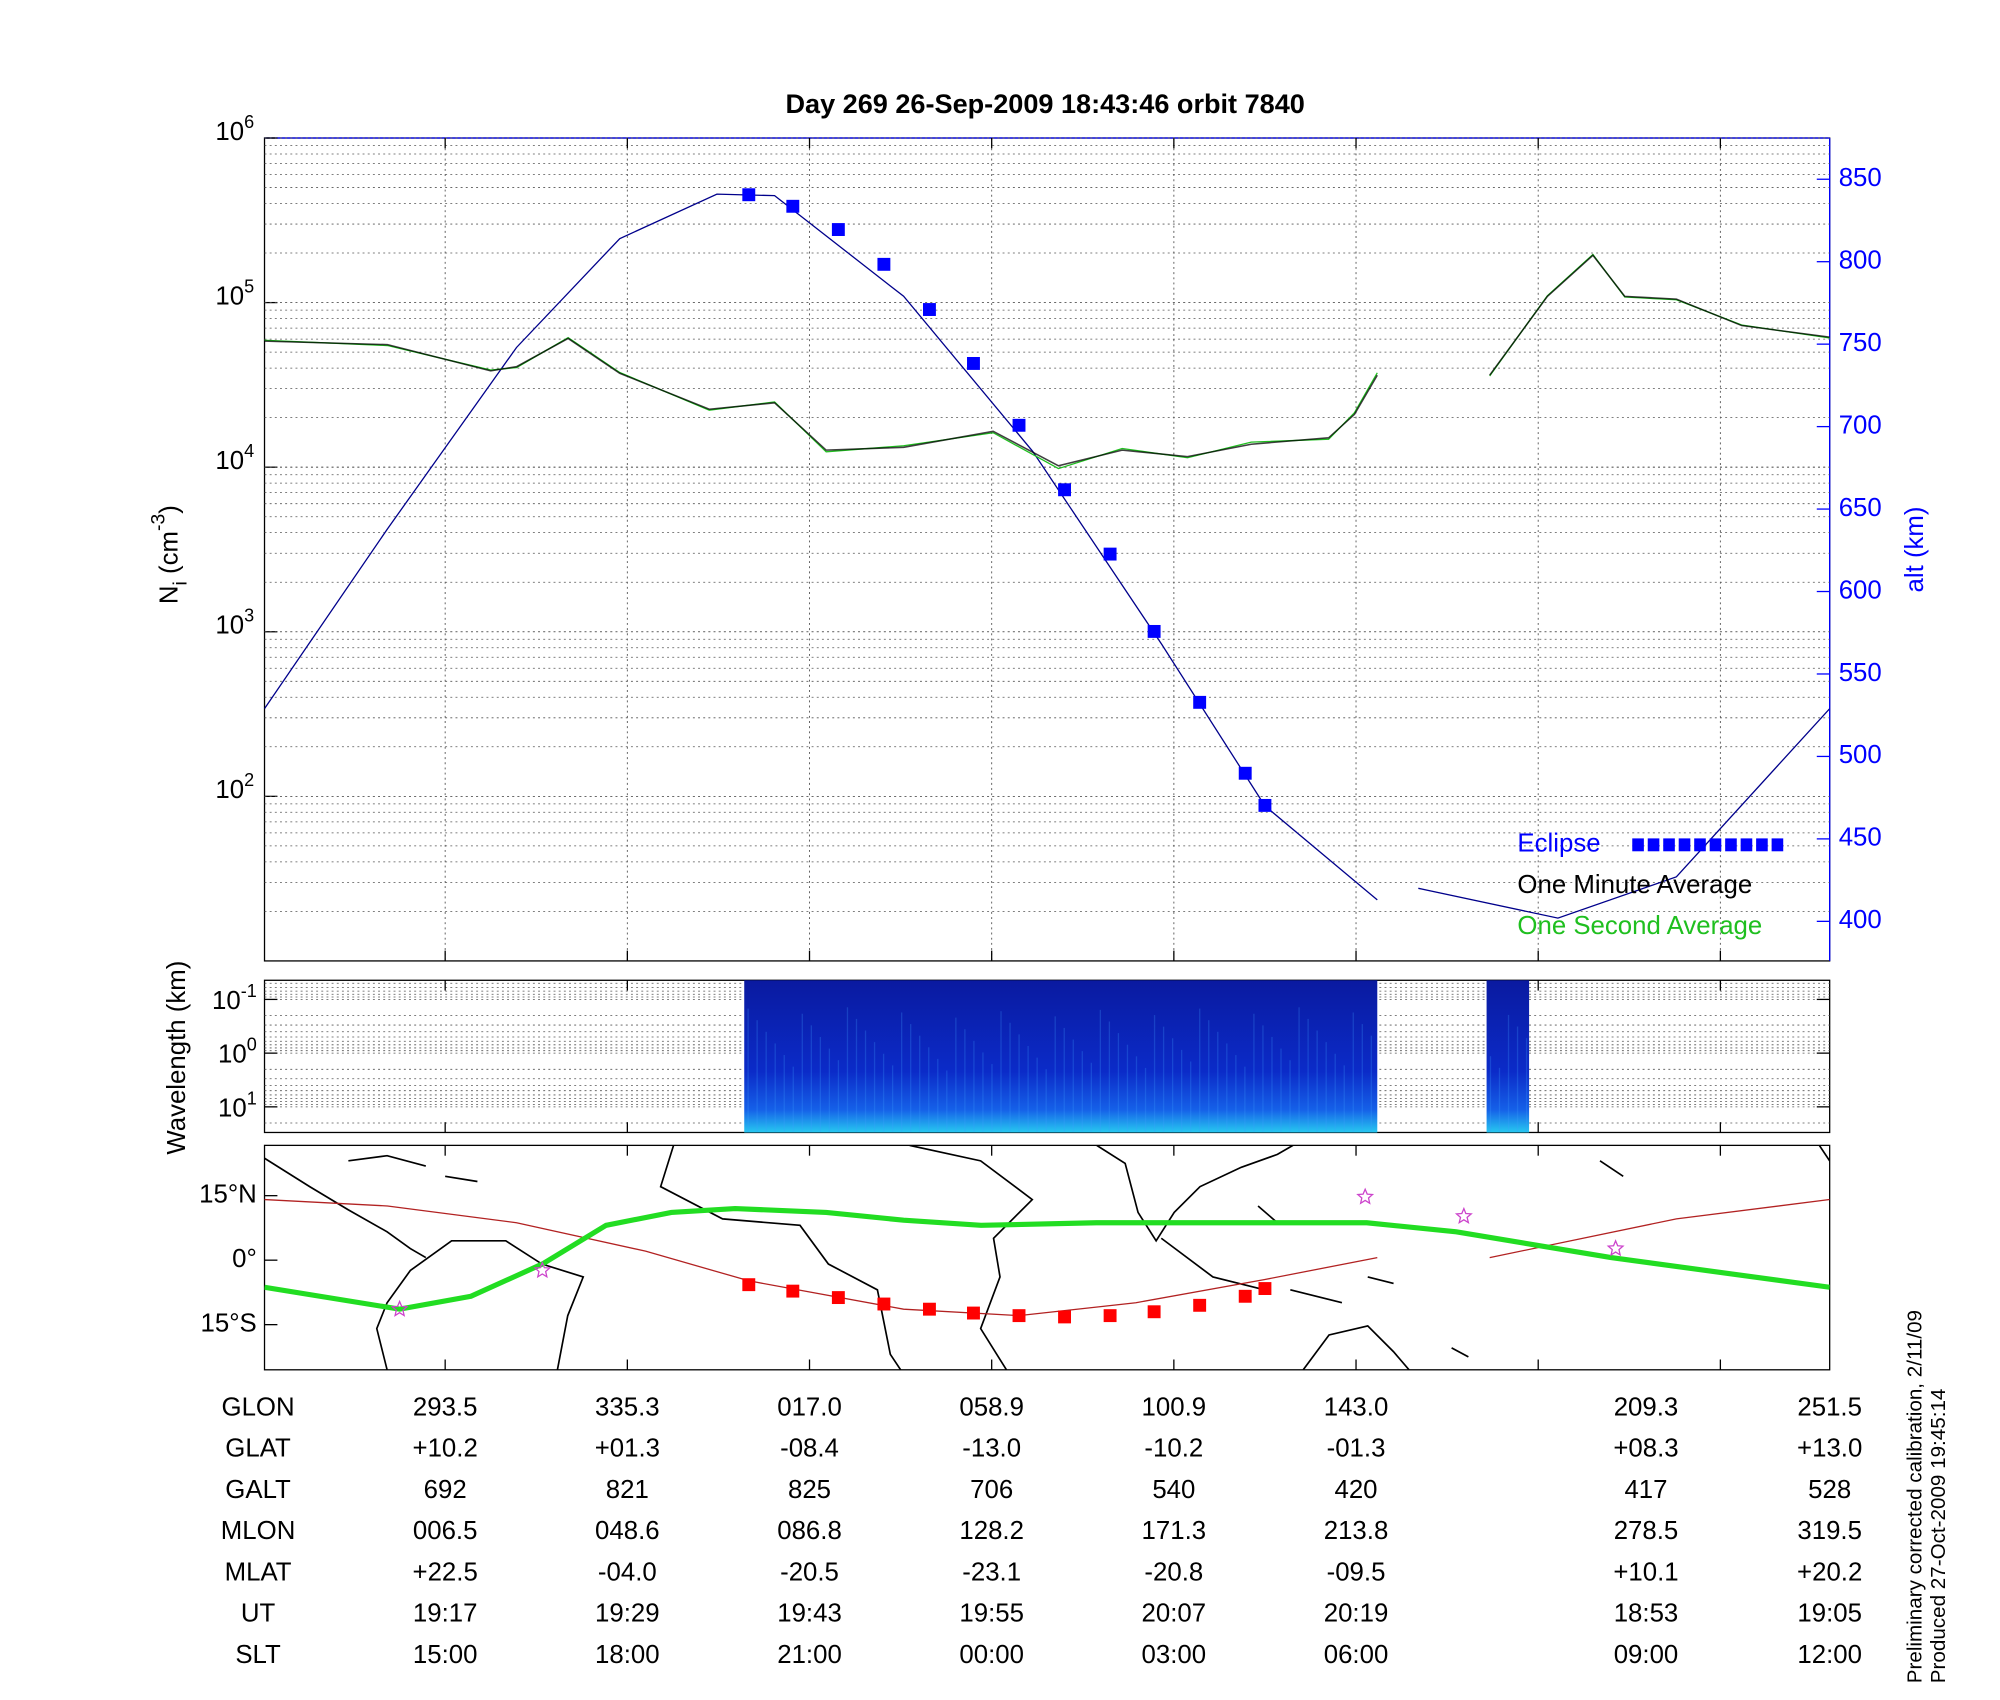  What do you see at coordinates (445, 1572) in the screenshot?
I see `table-cell: +22.5` at bounding box center [445, 1572].